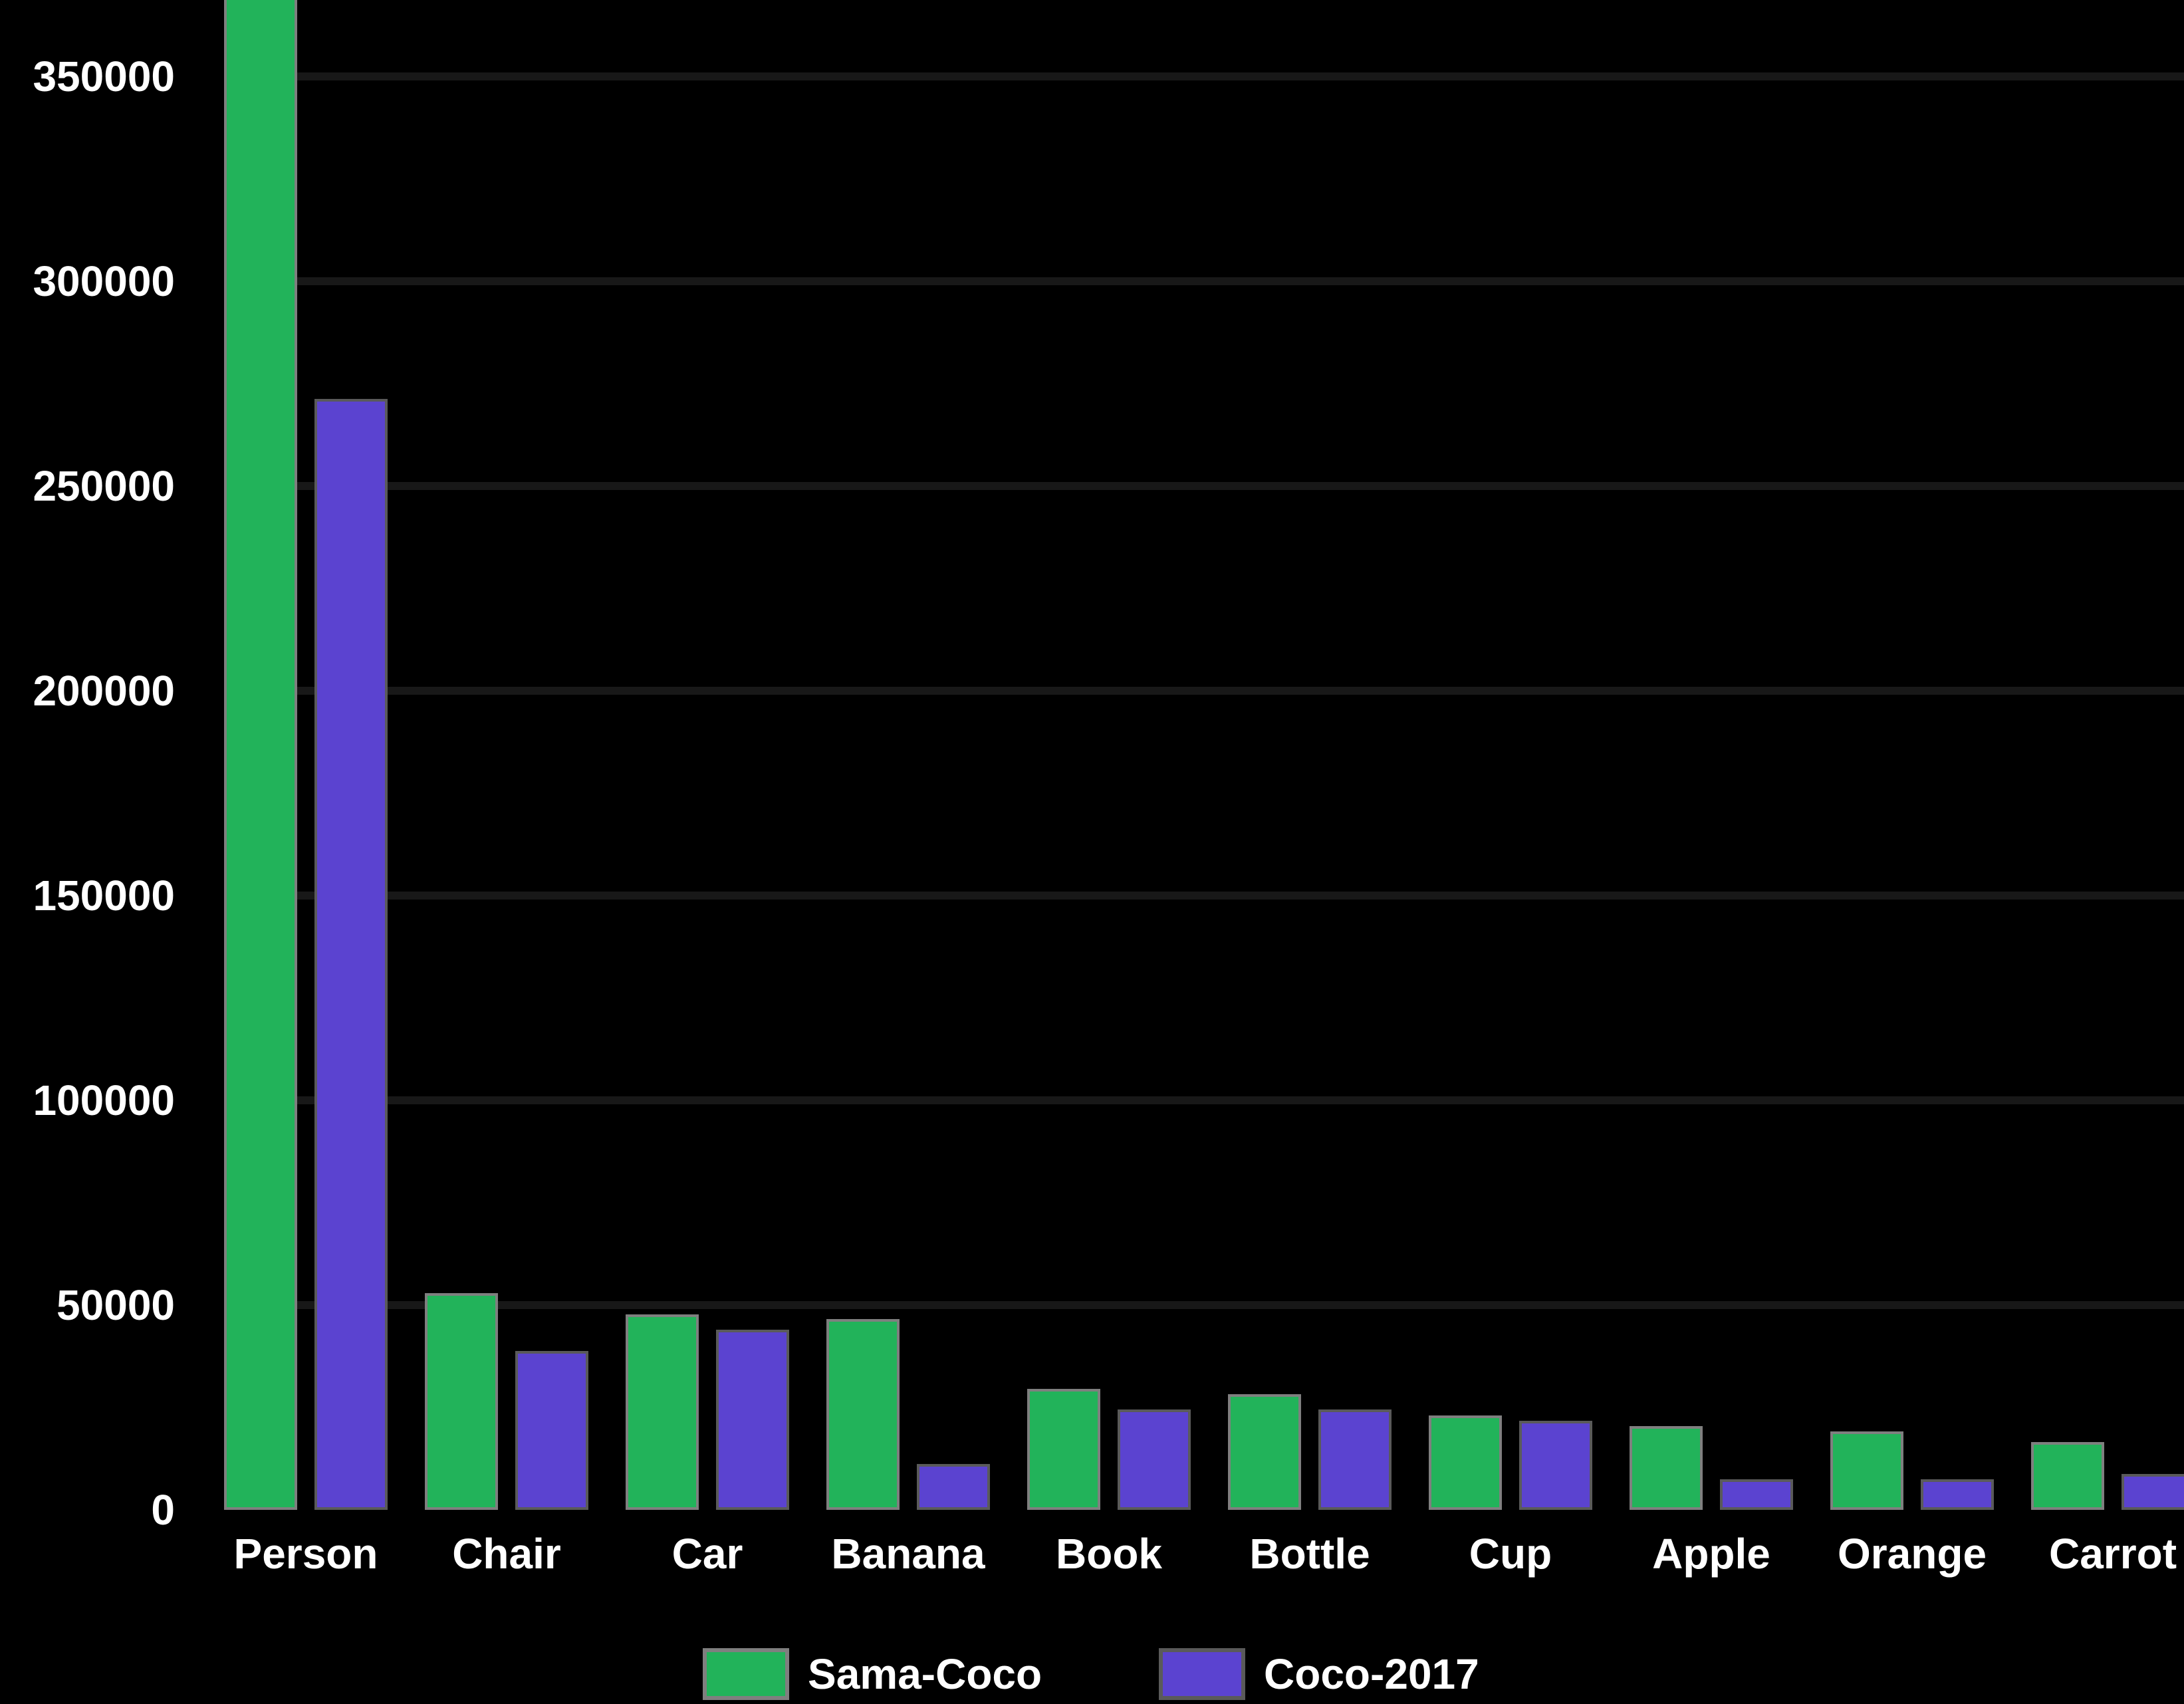  Describe the element at coordinates (863, 1414) in the screenshot. I see `bar-banana-sama-coco` at that location.